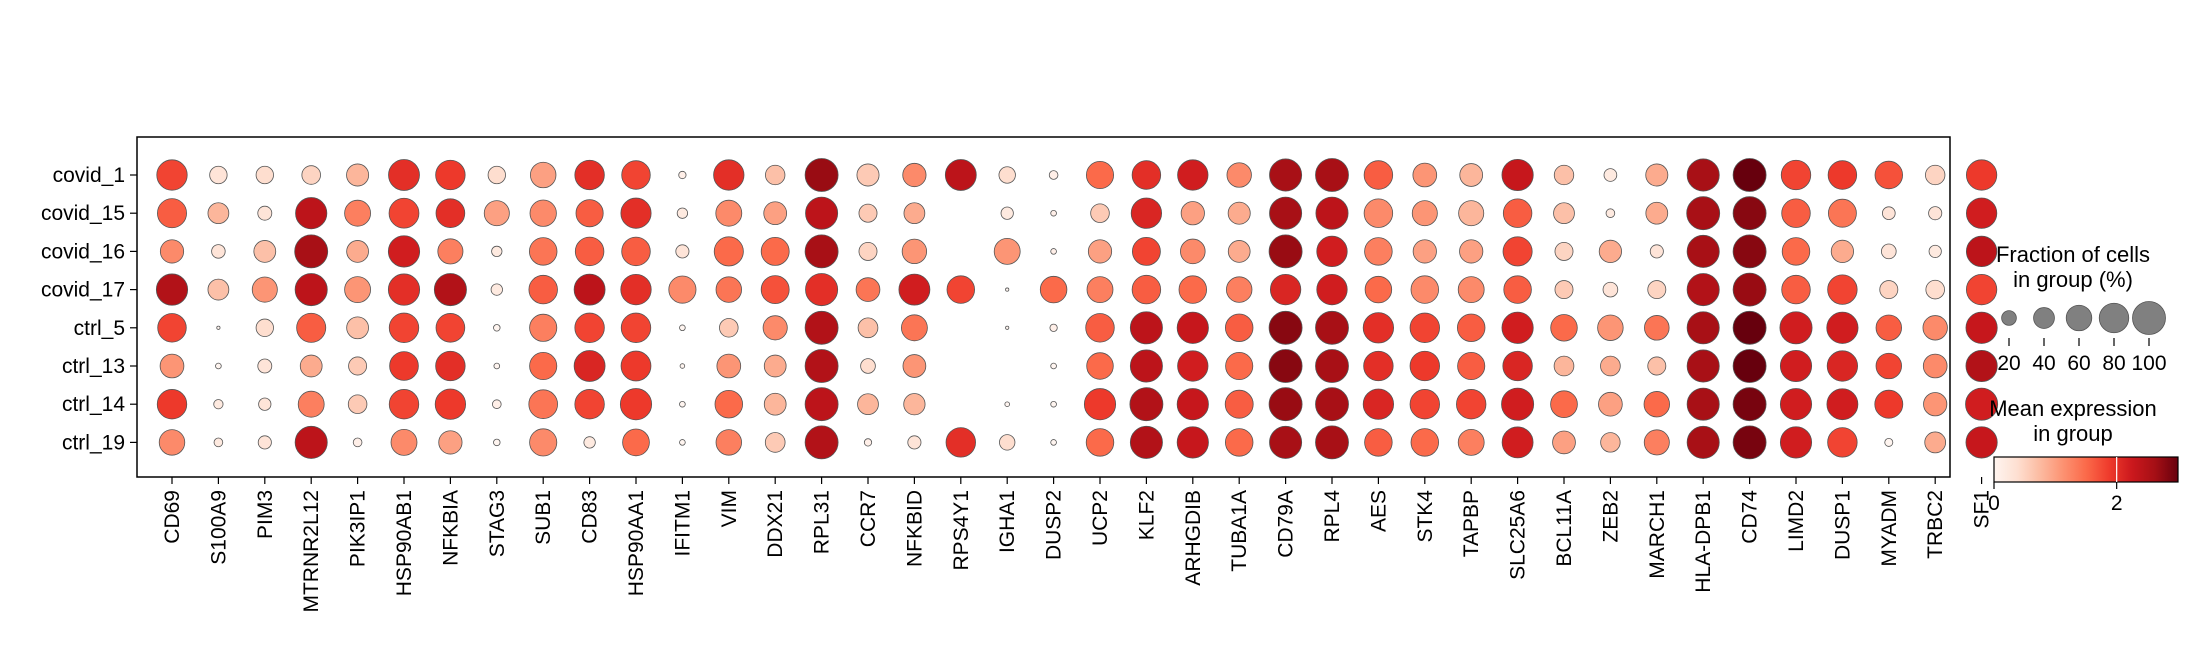  Describe the element at coordinates (1424, 251) in the screenshot. I see `dot-covid_16-STK4` at that location.